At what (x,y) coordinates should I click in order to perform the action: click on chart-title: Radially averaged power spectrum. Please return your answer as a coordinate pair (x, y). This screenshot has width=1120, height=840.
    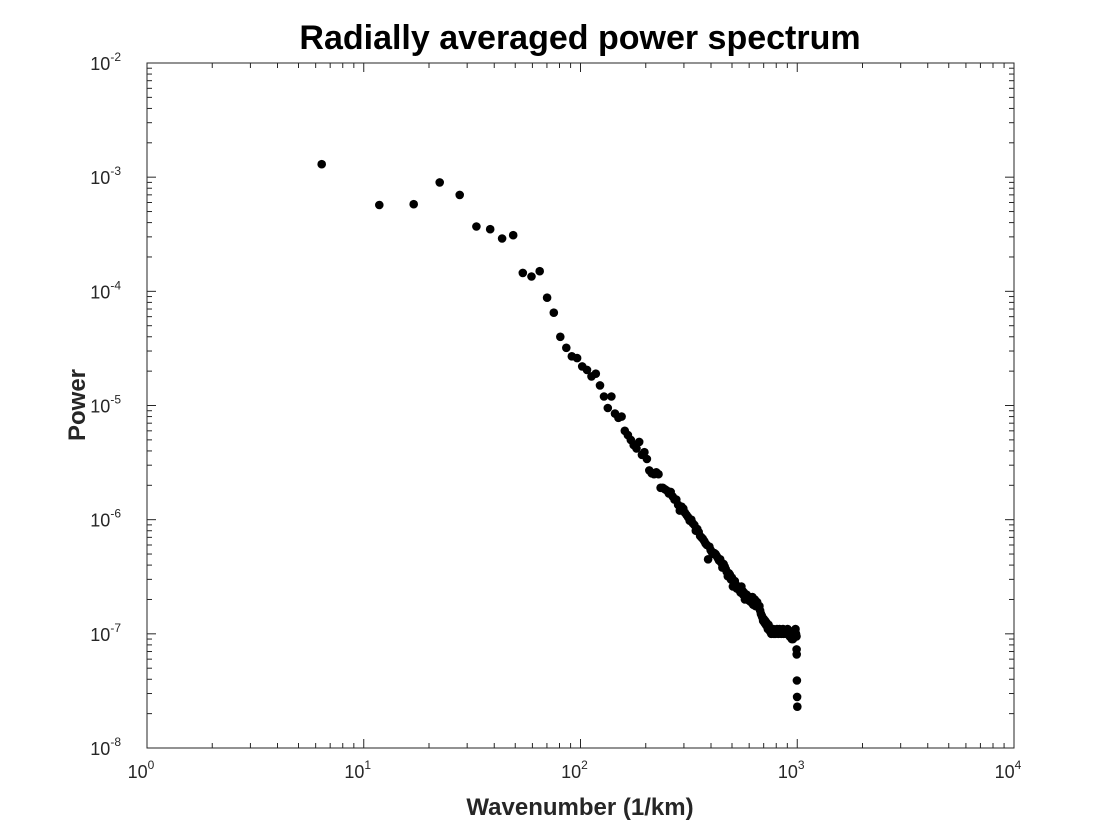
    Looking at the image, I should click on (579, 38).